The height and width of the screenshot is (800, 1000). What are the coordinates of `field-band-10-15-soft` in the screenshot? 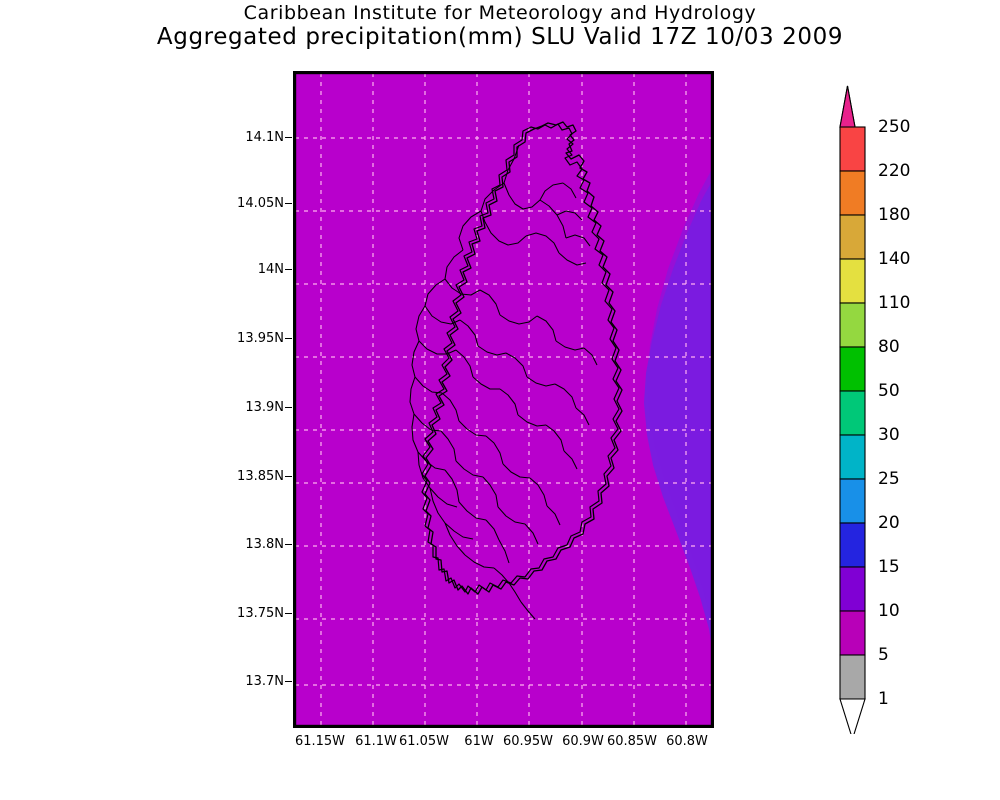 It's located at (679, 397).